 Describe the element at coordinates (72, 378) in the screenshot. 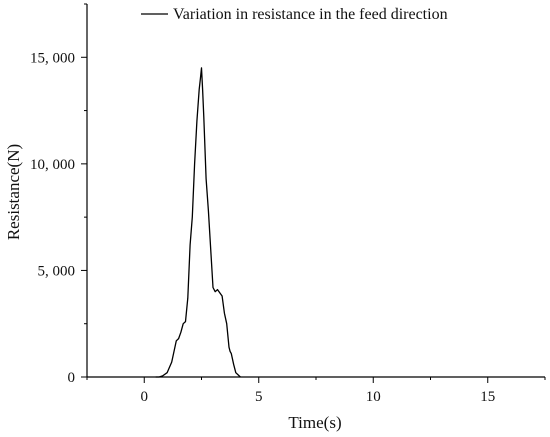

I see `y-tick-label: 0` at that location.